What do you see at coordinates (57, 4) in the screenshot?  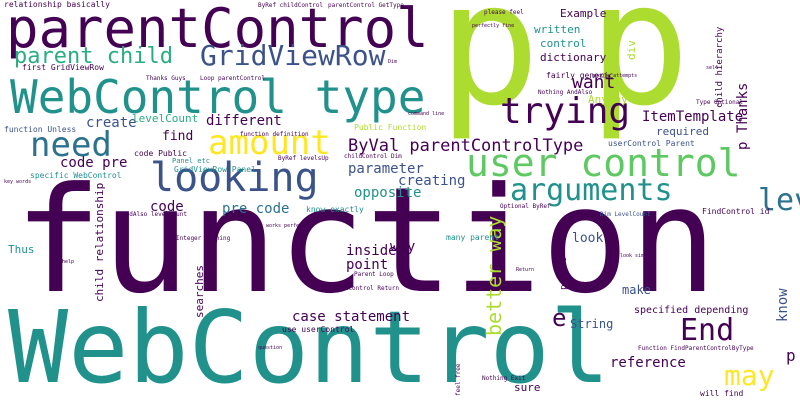 I see `cloud-word: relationship basically` at bounding box center [57, 4].